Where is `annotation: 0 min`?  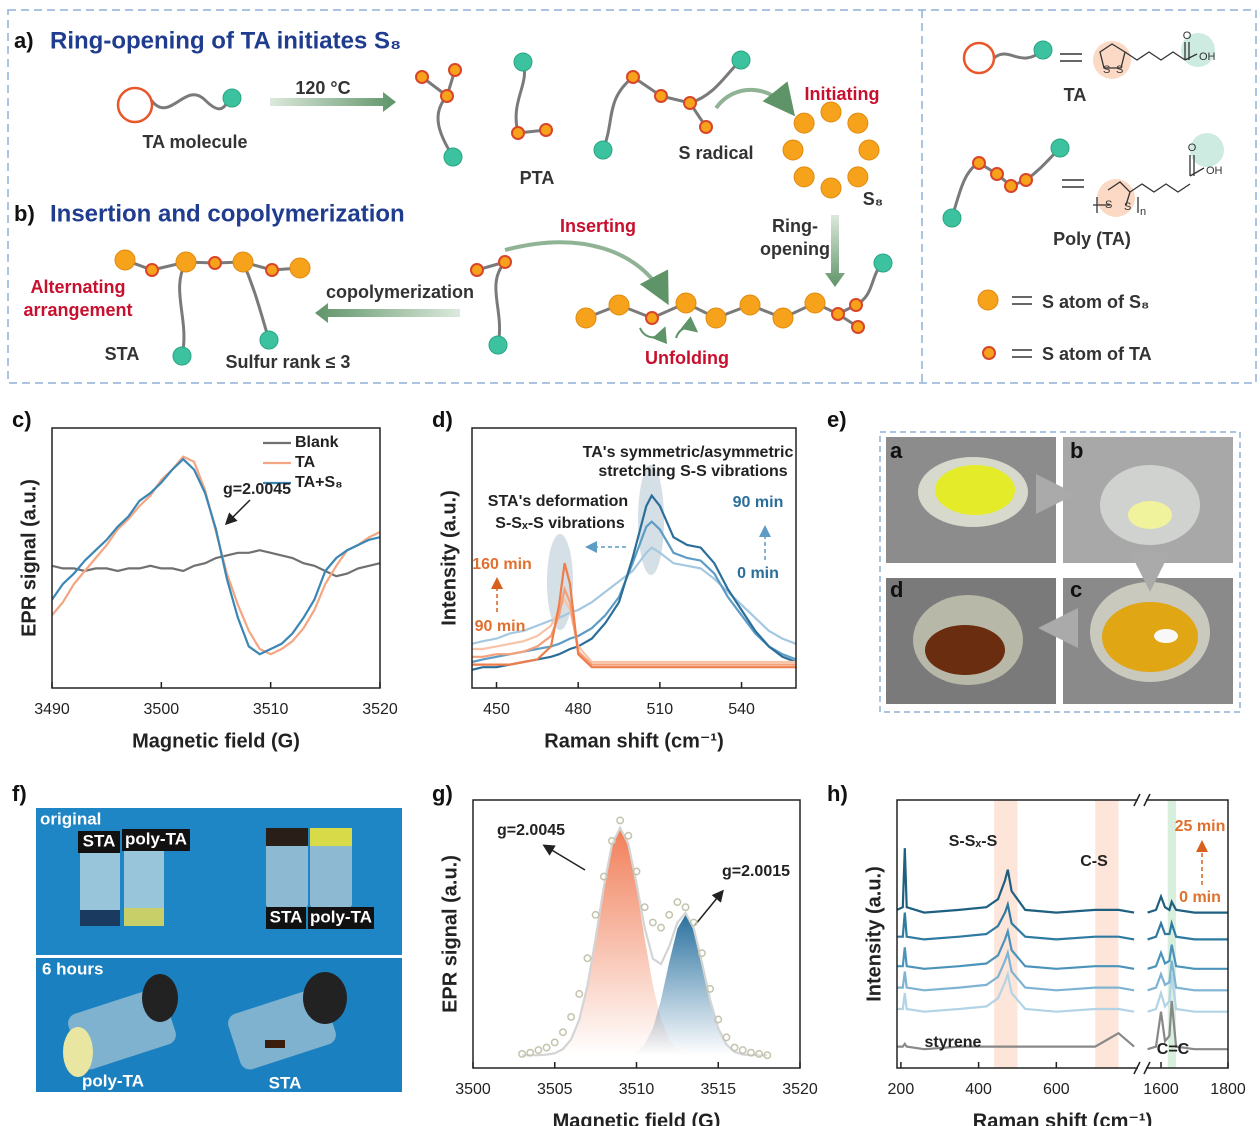
annotation: 0 min is located at coordinates (1200, 897).